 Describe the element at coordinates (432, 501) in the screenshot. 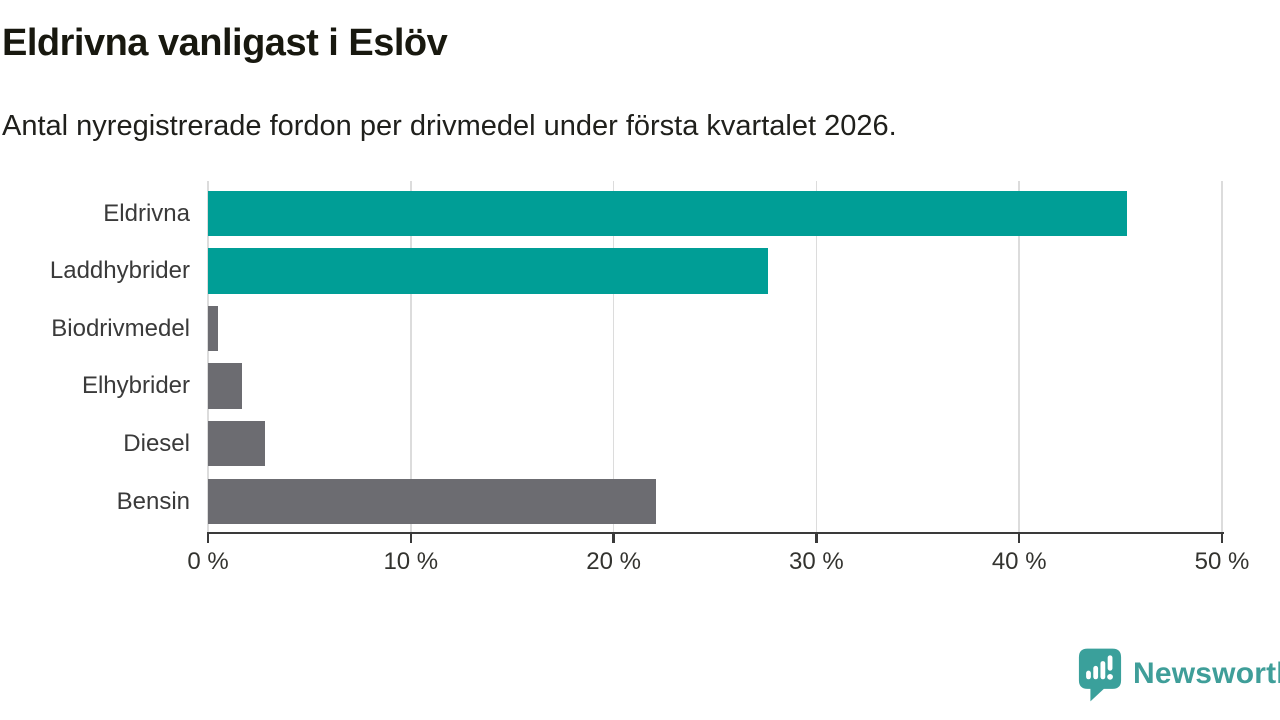

I see `bar-bensin` at that location.